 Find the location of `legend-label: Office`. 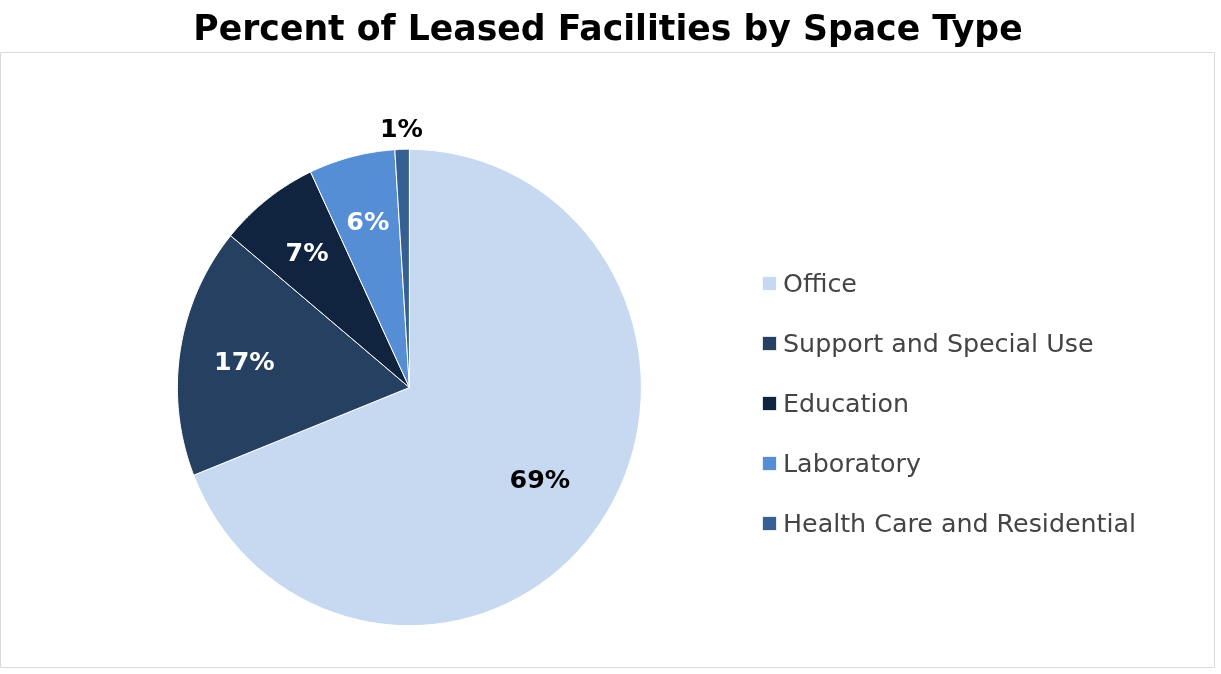

legend-label: Office is located at coordinates (820, 283).